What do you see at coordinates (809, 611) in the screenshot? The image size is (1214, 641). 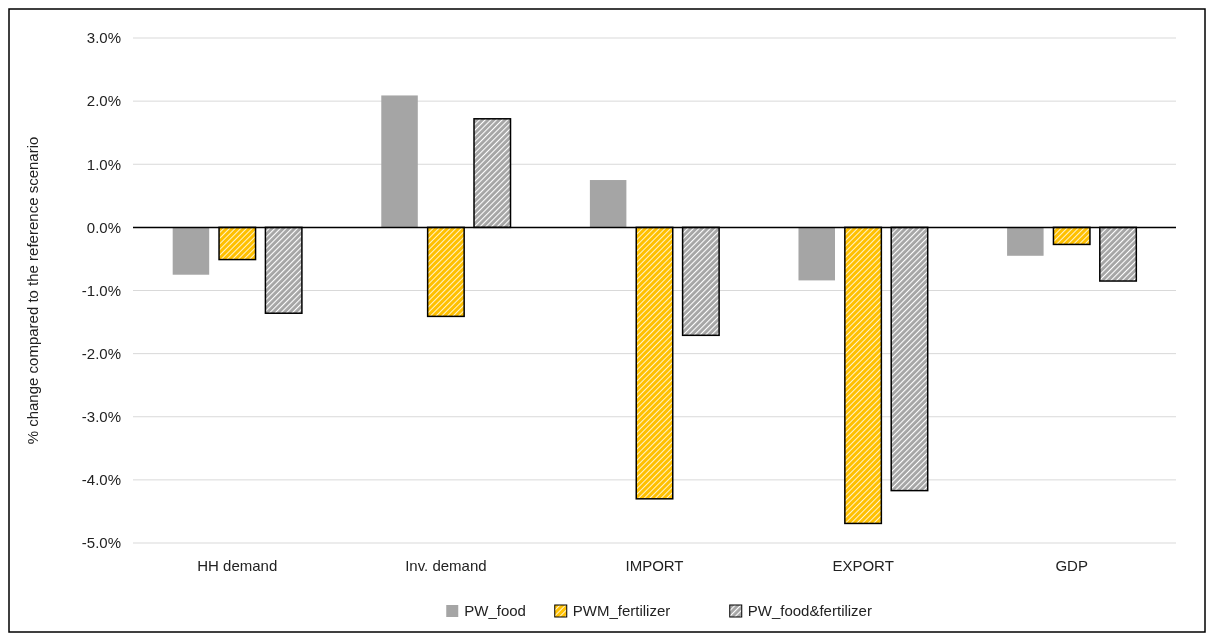 I see `legend-label: PW_food&fertilizer` at bounding box center [809, 611].